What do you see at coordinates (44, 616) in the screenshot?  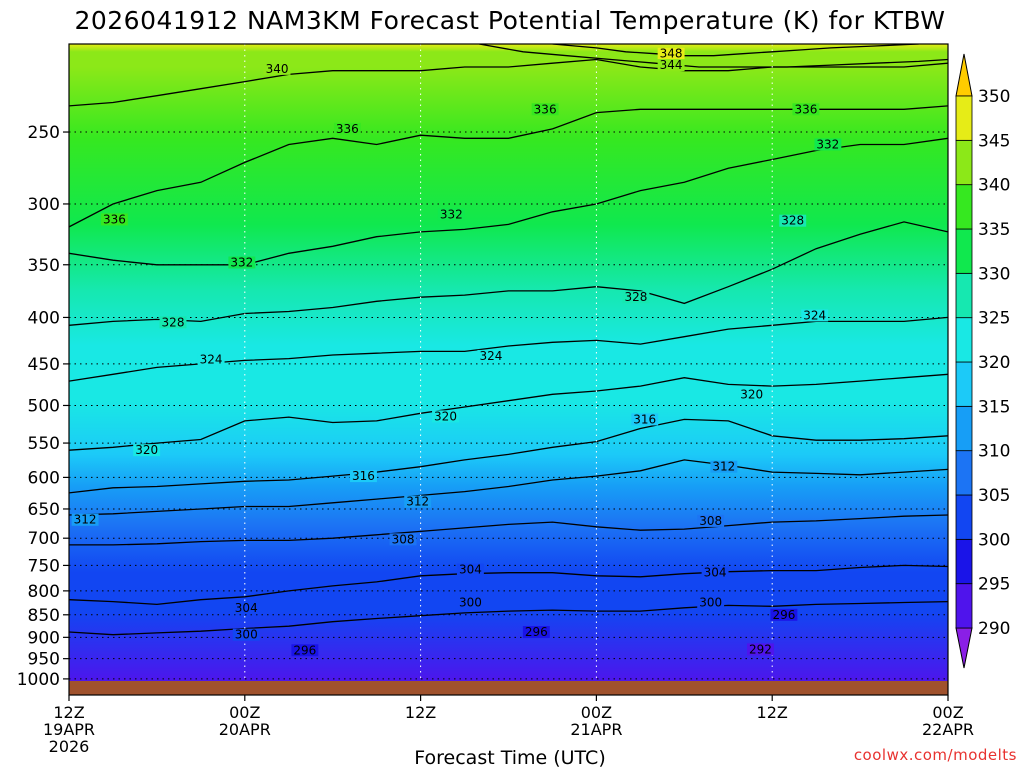 I see `y-tick-label: 850` at bounding box center [44, 616].